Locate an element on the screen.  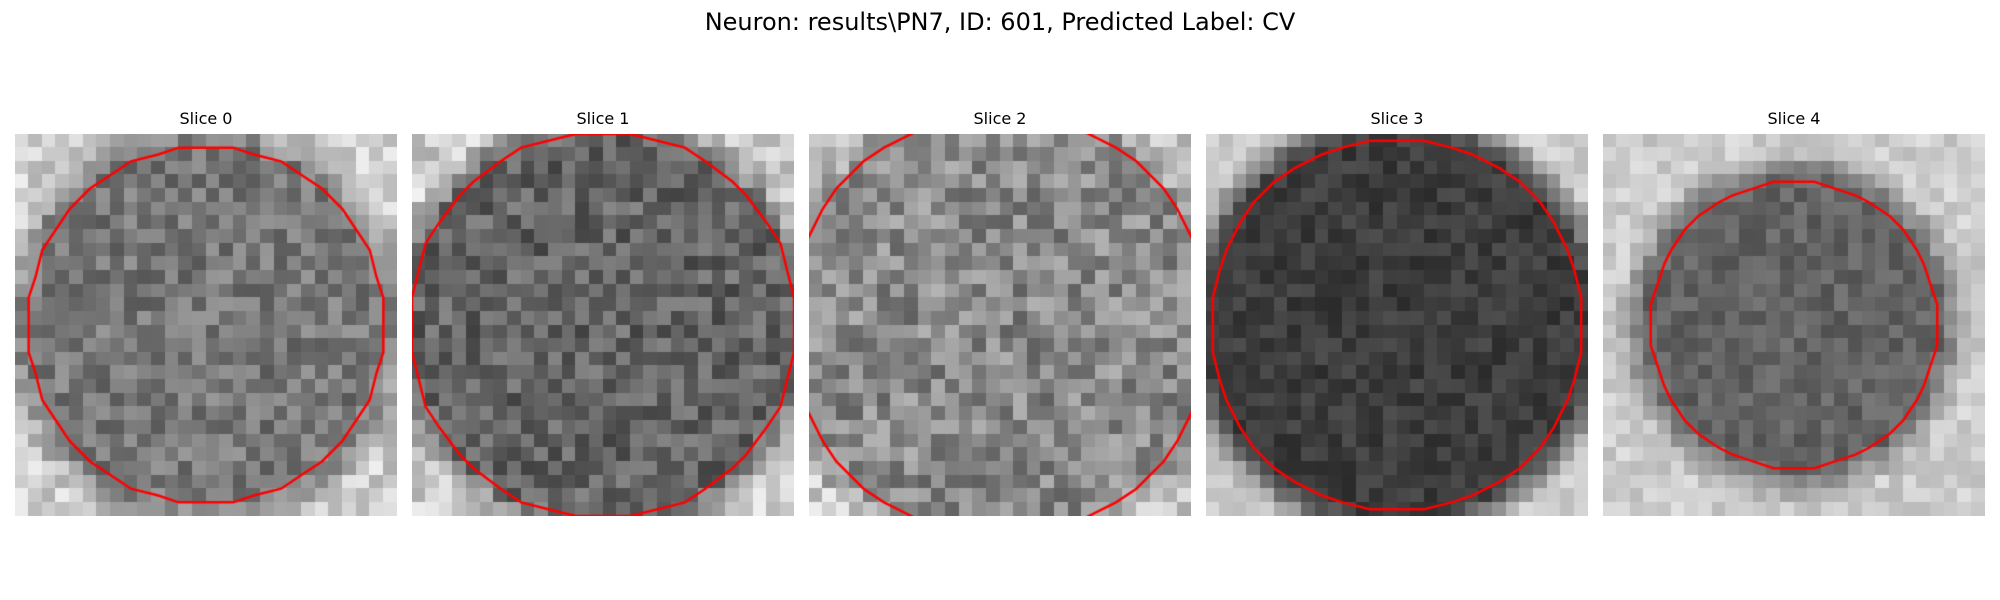
slice-panel-0: Slice 0 is located at coordinates (206, 312).